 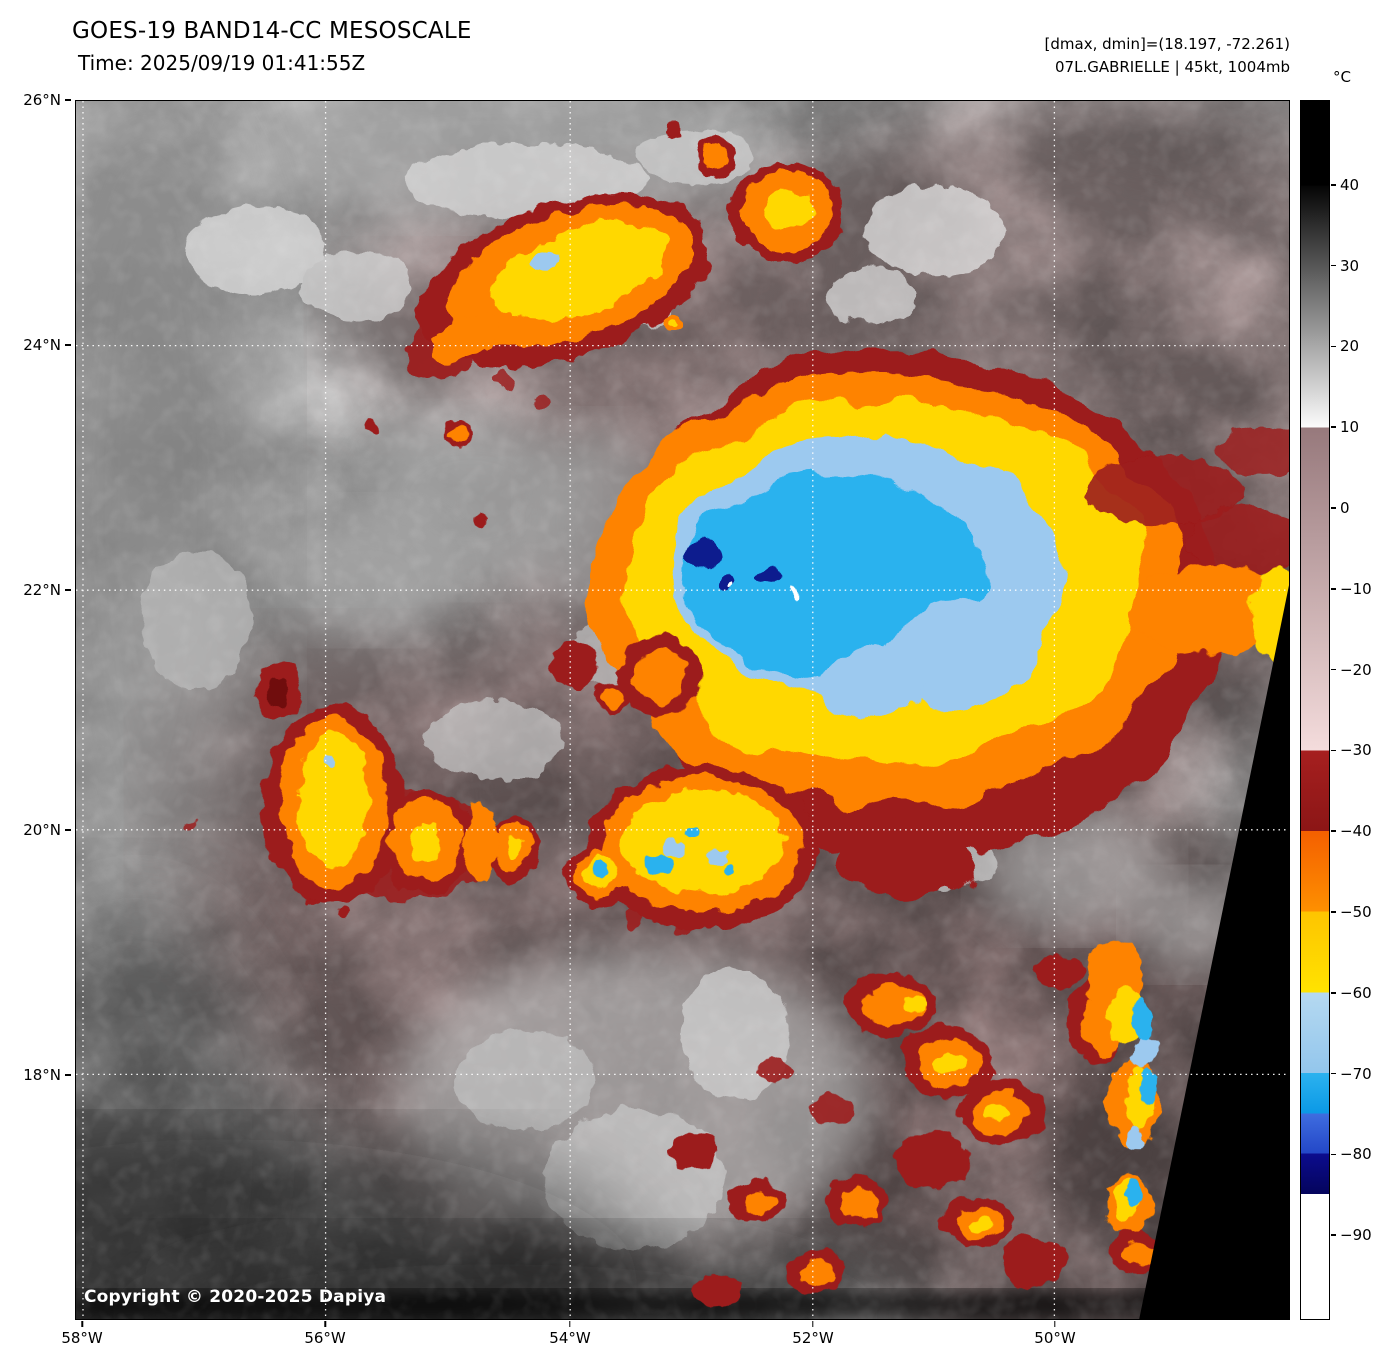 I want to click on lat-axis: 26°N 24°N 22°N 20°N 18°N, so click(x=35, y=705).